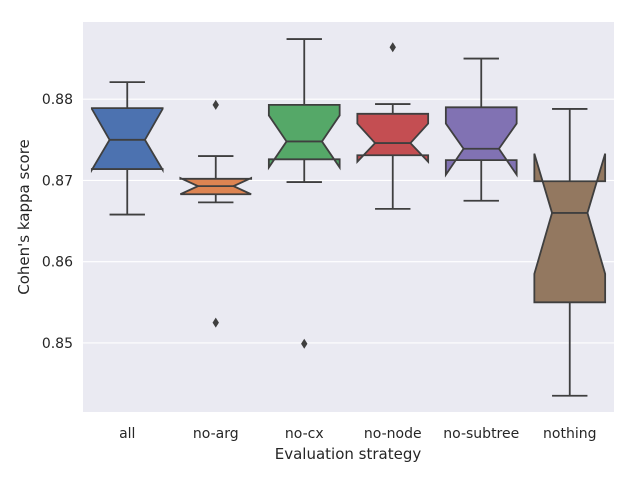  Describe the element at coordinates (57, 263) in the screenshot. I see `y-tick-label: 0.86` at that location.